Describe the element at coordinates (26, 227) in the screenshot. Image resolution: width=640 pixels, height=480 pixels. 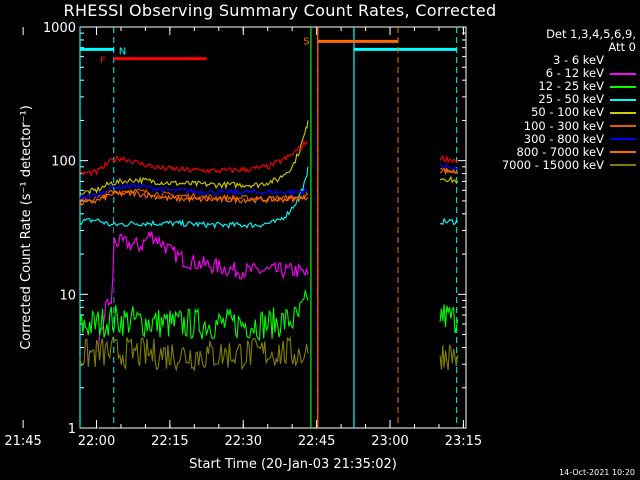
I see `y-axis-label: Corrected Count Rate (s⁻¹ detector⁻¹)` at that location.